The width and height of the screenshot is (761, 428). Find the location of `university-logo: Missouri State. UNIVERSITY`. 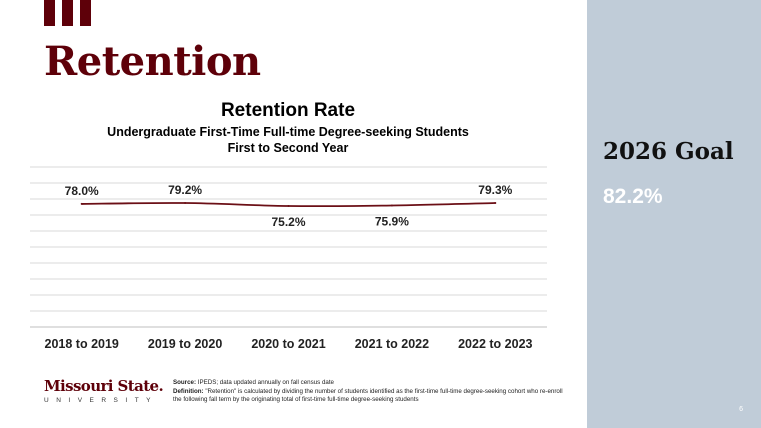

university-logo: Missouri State. UNIVERSITY is located at coordinates (104, 390).